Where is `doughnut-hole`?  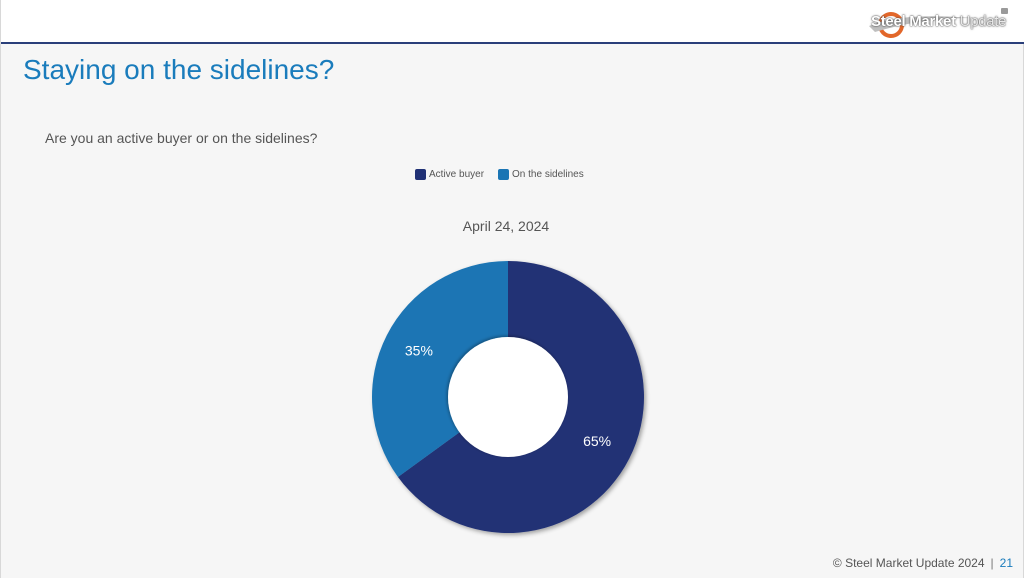
doughnut-hole is located at coordinates (508, 397).